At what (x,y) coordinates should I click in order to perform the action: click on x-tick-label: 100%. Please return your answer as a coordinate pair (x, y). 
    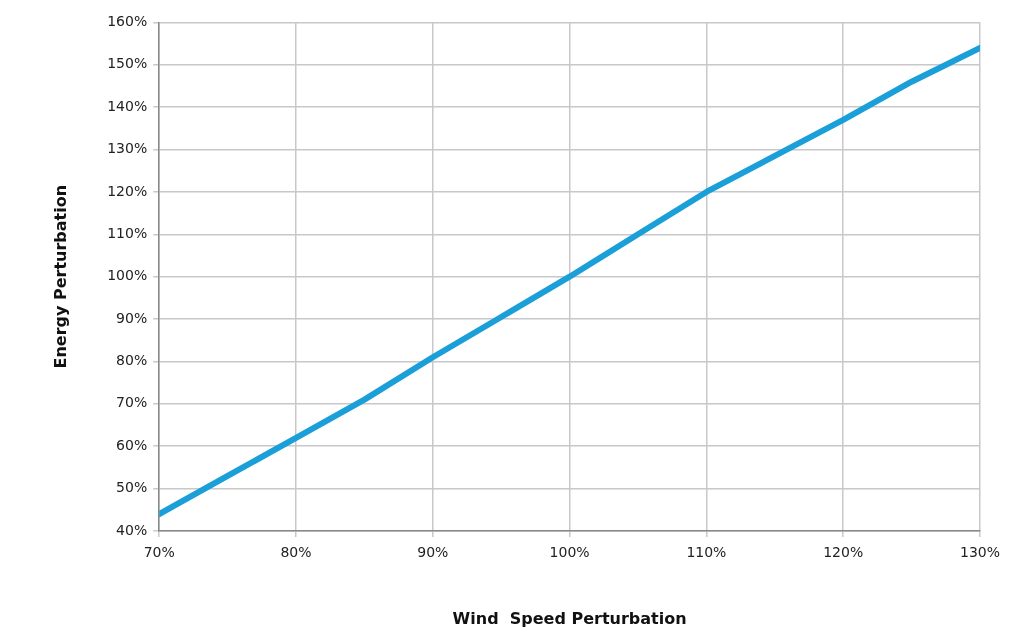
    Looking at the image, I should click on (569, 552).